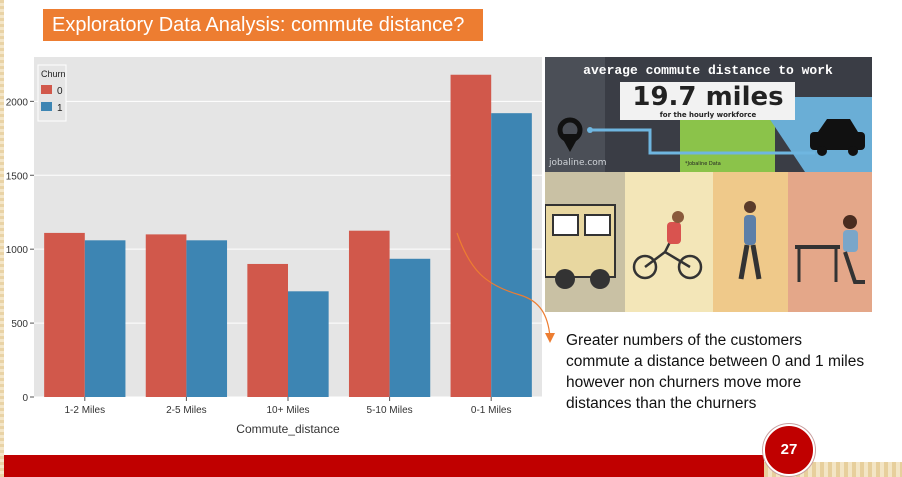 Image resolution: width=902 pixels, height=477 pixels. I want to click on infographic-subline: for the hourly workforce, so click(708, 115).